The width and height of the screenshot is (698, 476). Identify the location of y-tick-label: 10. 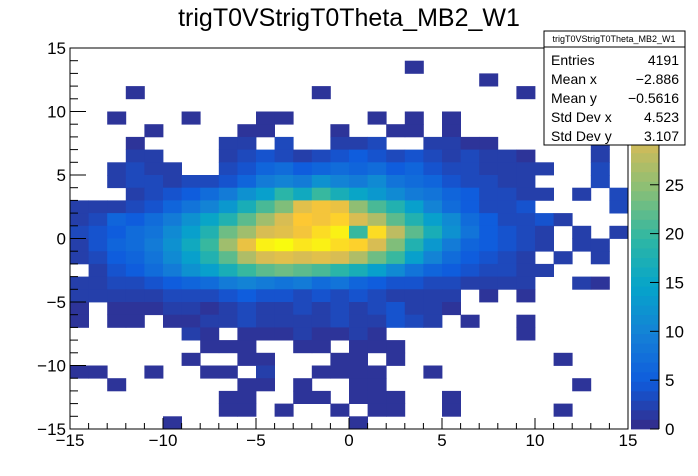
(56, 112).